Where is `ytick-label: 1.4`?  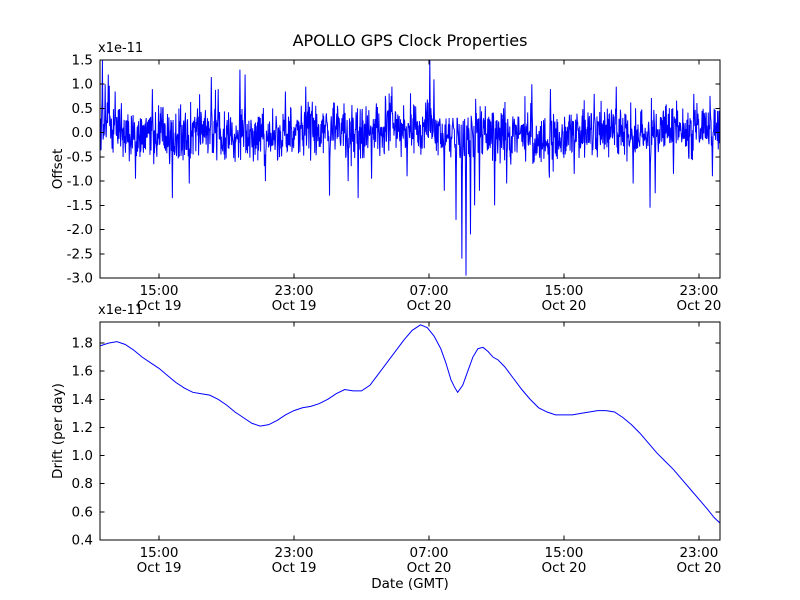 ytick-label: 1.4 is located at coordinates (82, 400).